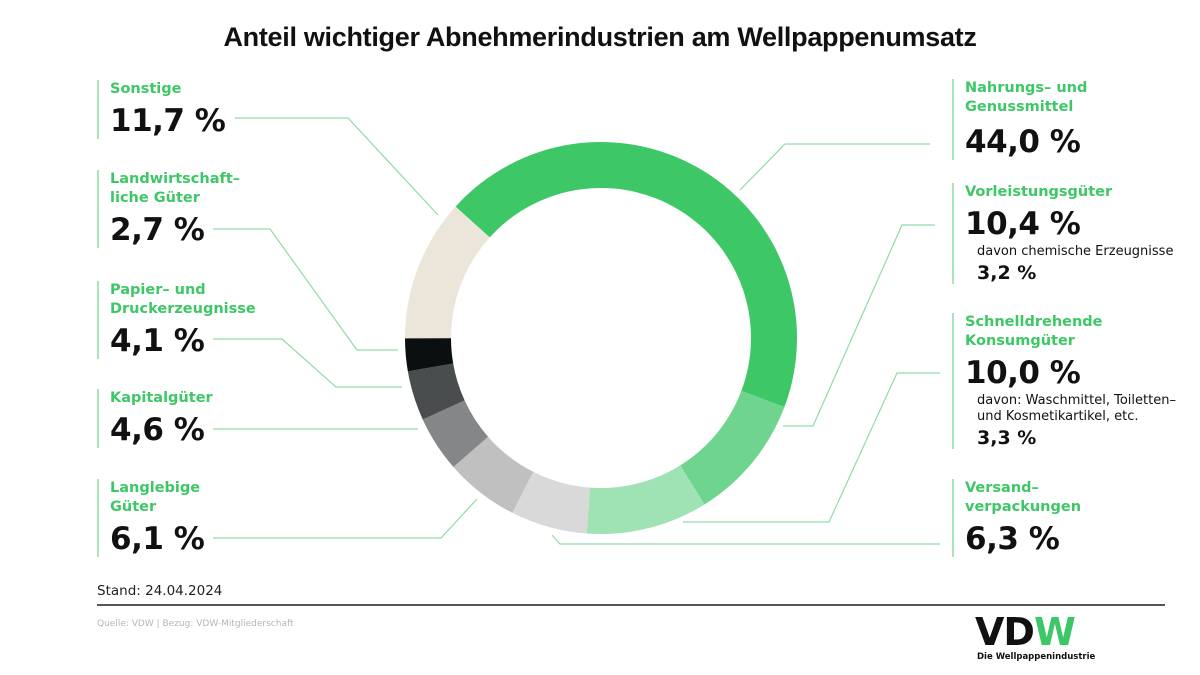  Describe the element at coordinates (307, 363) in the screenshot. I see `leader-line-papier` at that location.